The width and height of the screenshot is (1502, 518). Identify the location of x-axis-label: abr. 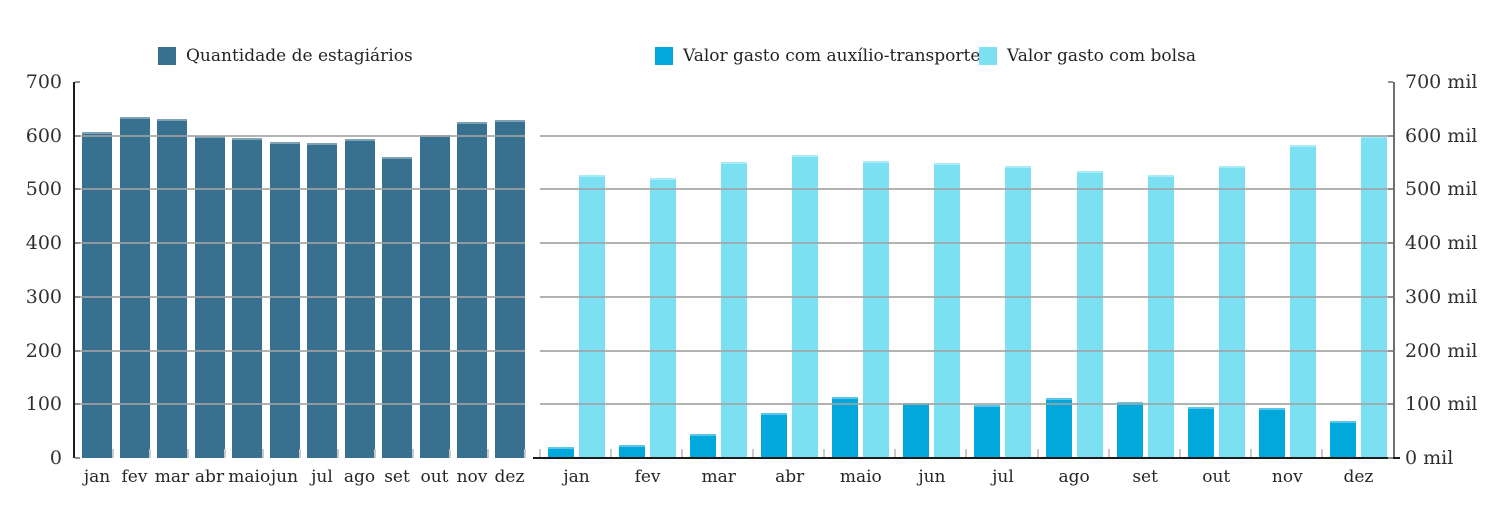
(790, 477).